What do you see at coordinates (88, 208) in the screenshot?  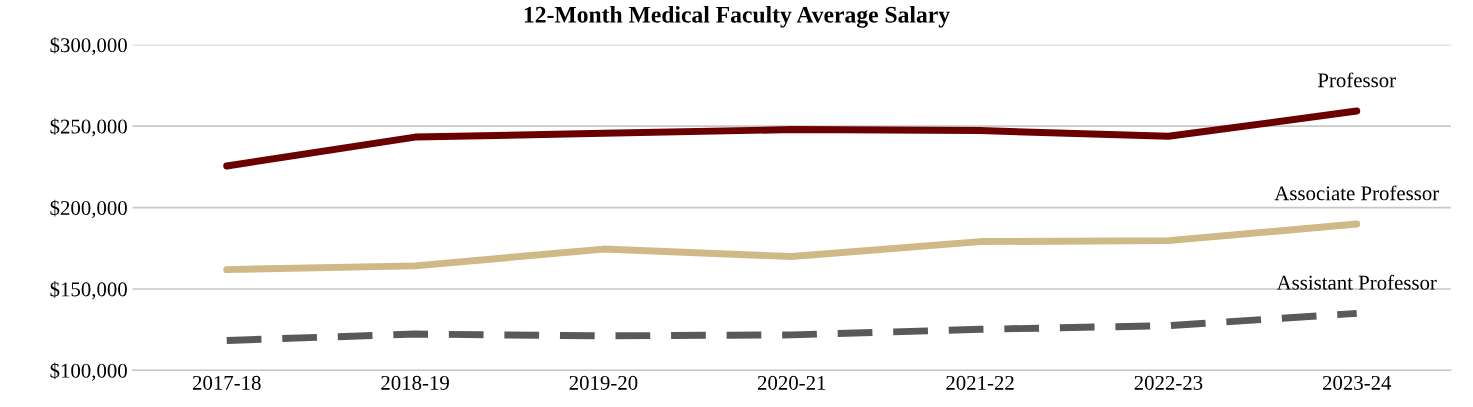 I see `y-tick-label: $200,000` at bounding box center [88, 208].